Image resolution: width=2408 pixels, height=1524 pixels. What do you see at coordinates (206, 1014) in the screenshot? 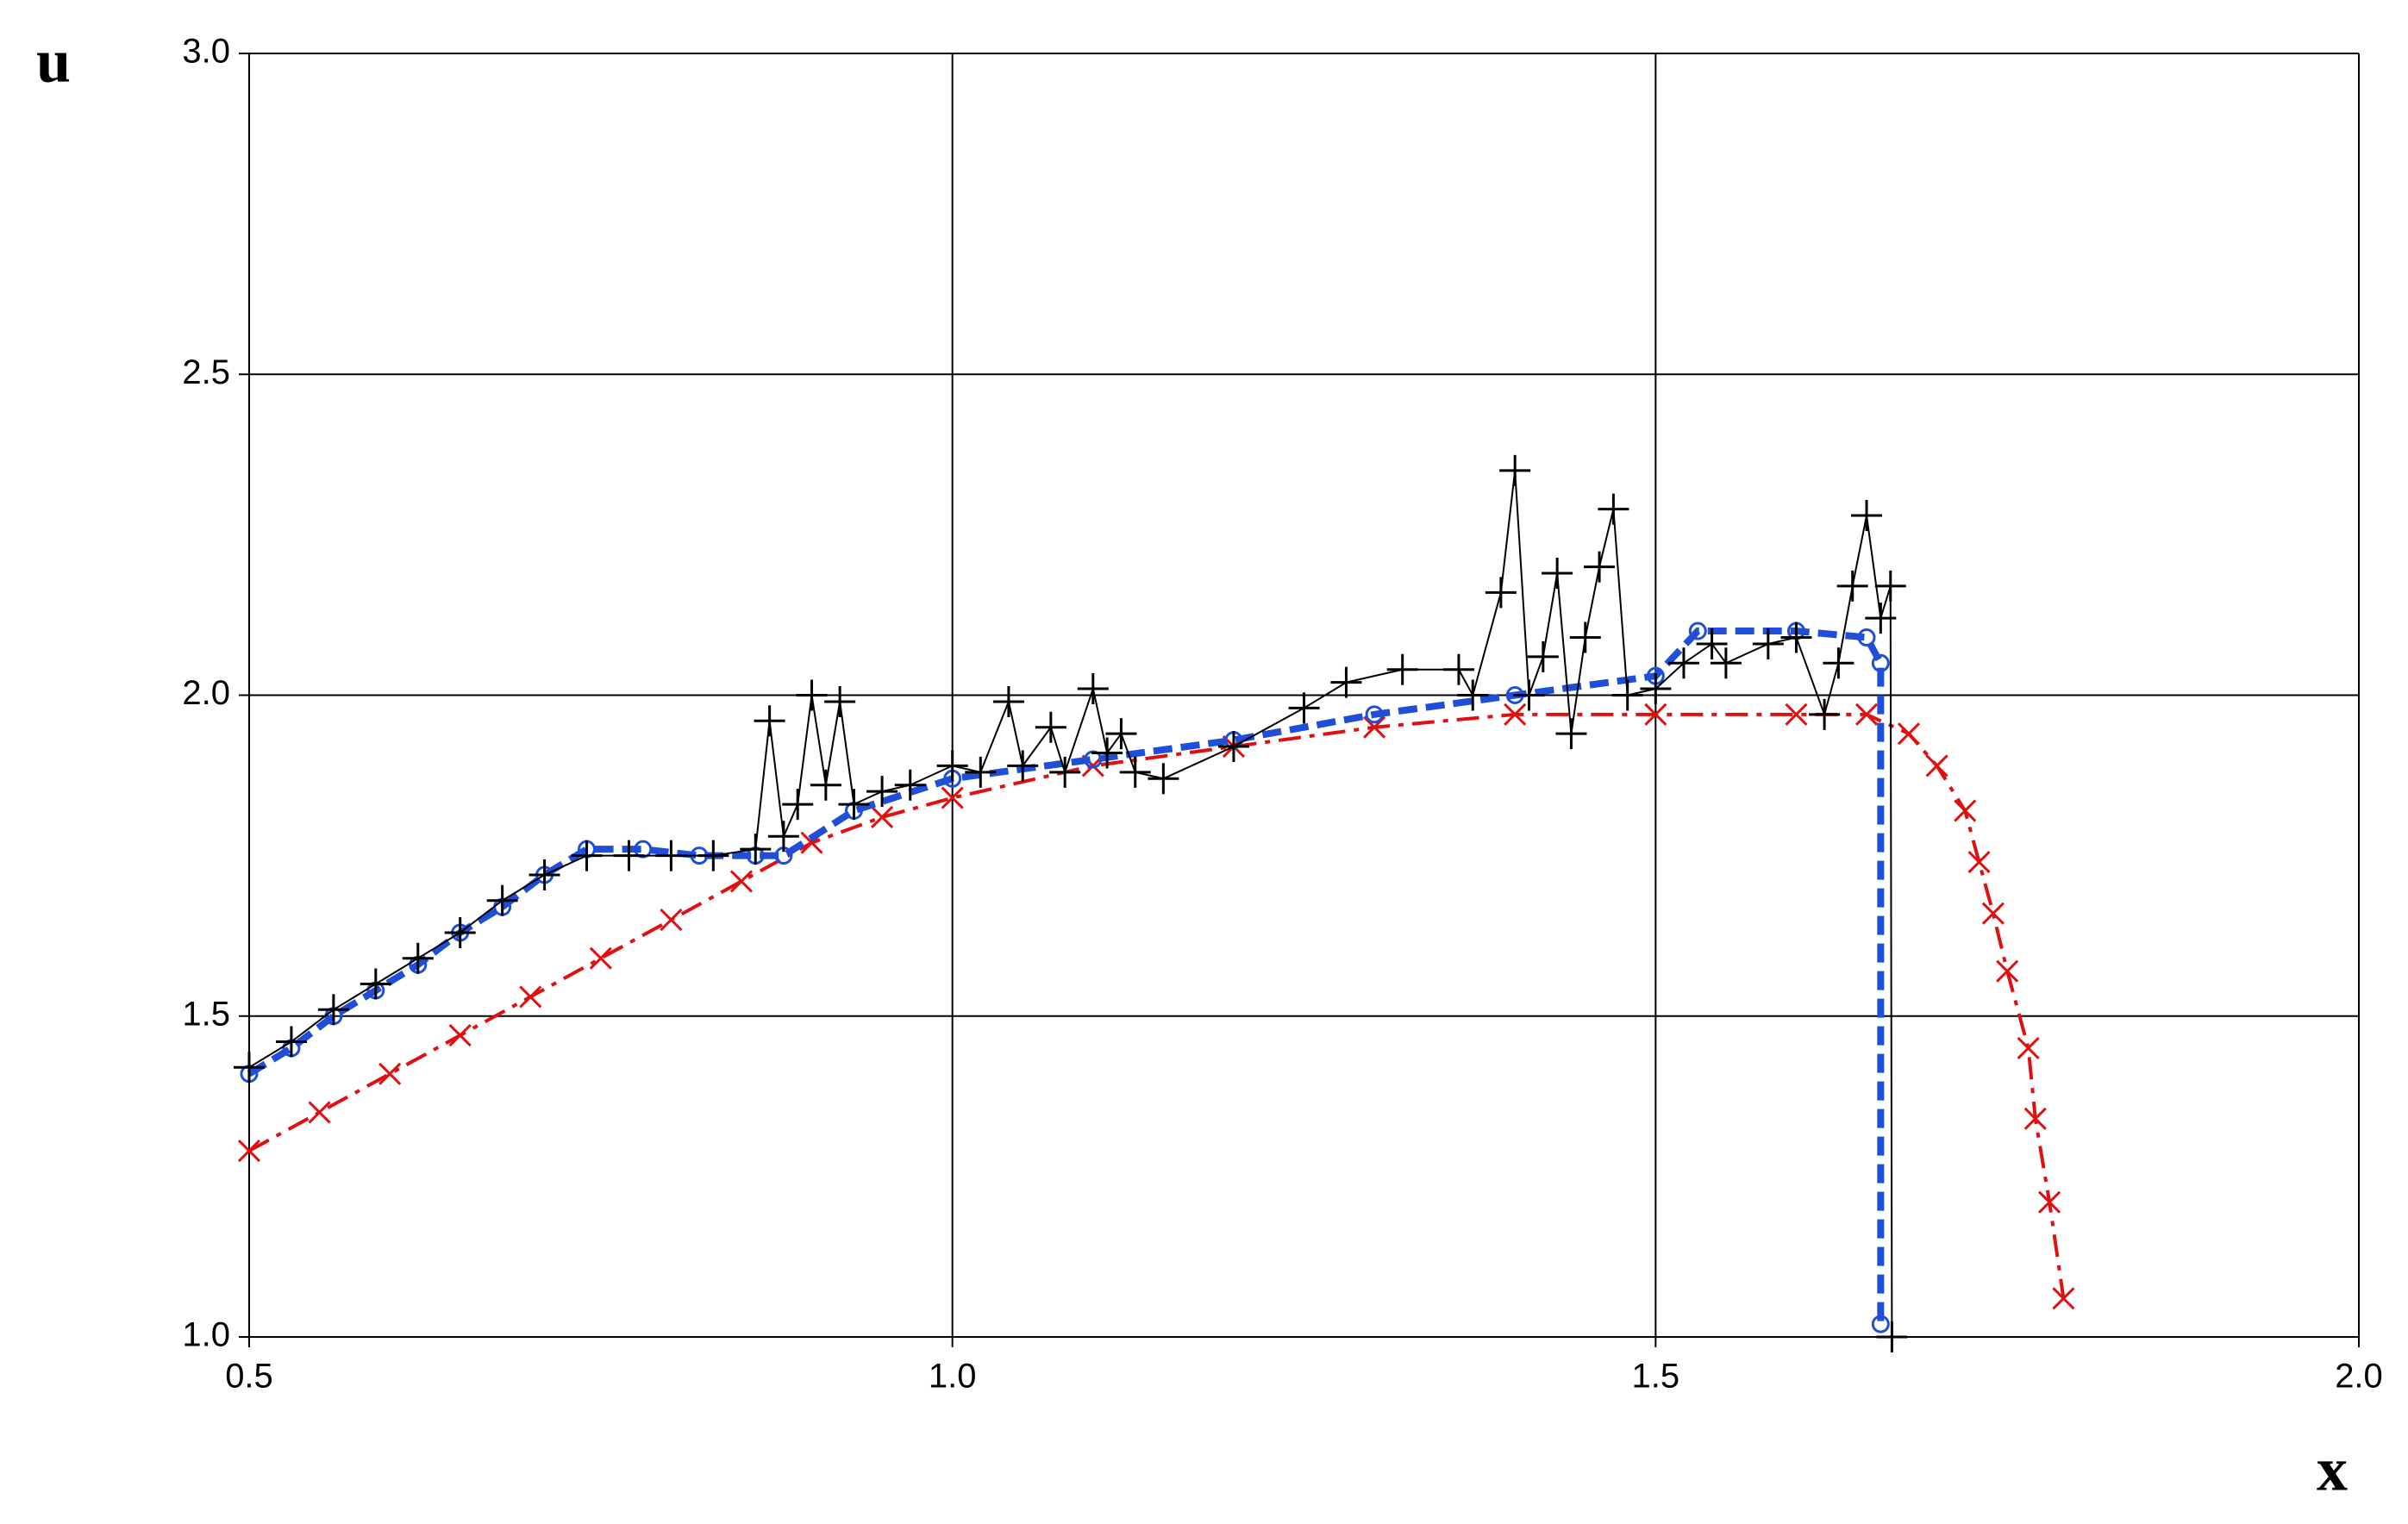
I see `y-tick-label: 1.5` at bounding box center [206, 1014].